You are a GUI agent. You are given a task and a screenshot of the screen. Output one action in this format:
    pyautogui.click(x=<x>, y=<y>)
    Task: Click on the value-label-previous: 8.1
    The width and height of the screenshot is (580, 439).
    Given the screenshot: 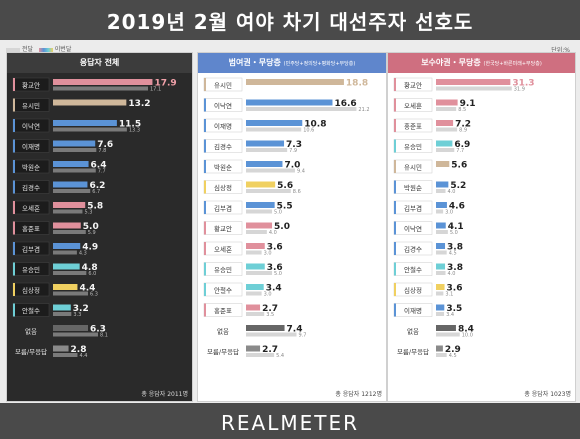 What is the action you would take?
    pyautogui.click(x=104, y=336)
    